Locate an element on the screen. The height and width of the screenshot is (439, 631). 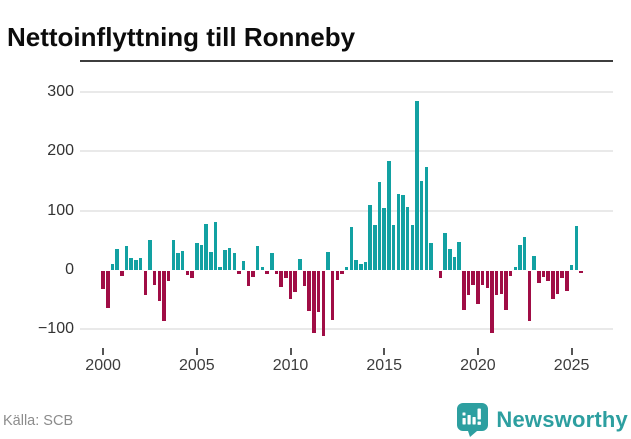
x-tick-label-2015: 2015 is located at coordinates (384, 365).